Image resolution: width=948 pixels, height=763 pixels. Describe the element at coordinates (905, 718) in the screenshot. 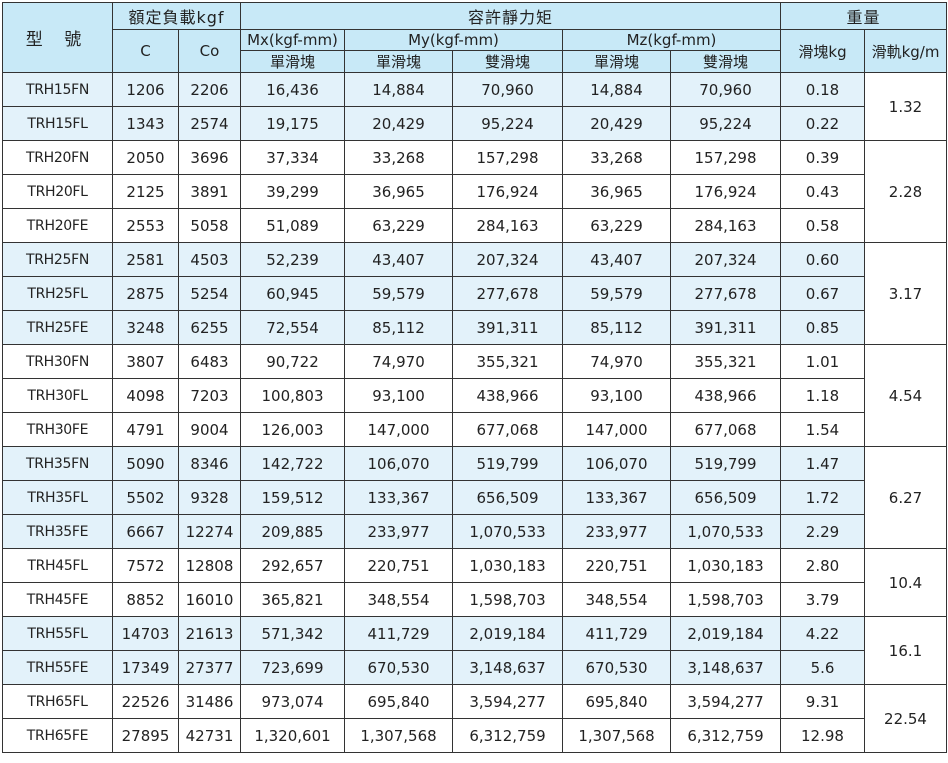

I see `rail-weight-cell: 22.54` at that location.